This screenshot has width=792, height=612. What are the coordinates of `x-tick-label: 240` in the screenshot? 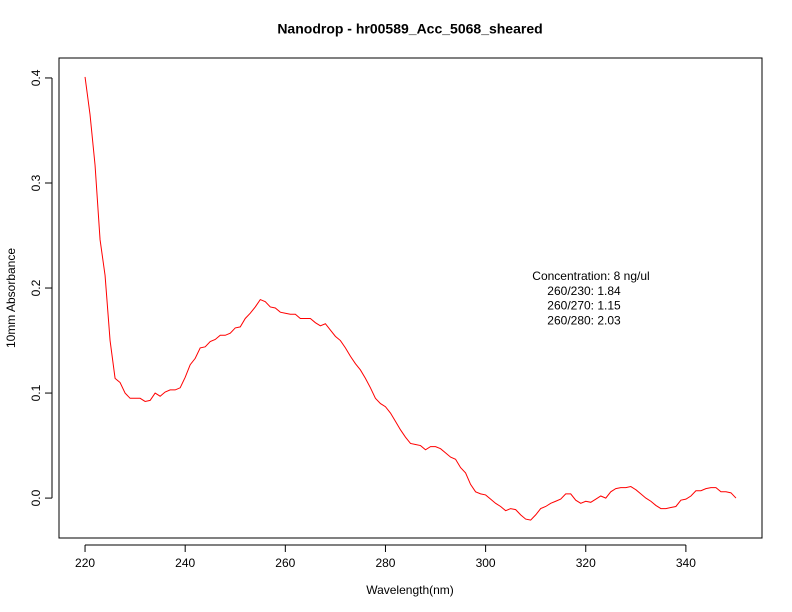 It's located at (185, 563).